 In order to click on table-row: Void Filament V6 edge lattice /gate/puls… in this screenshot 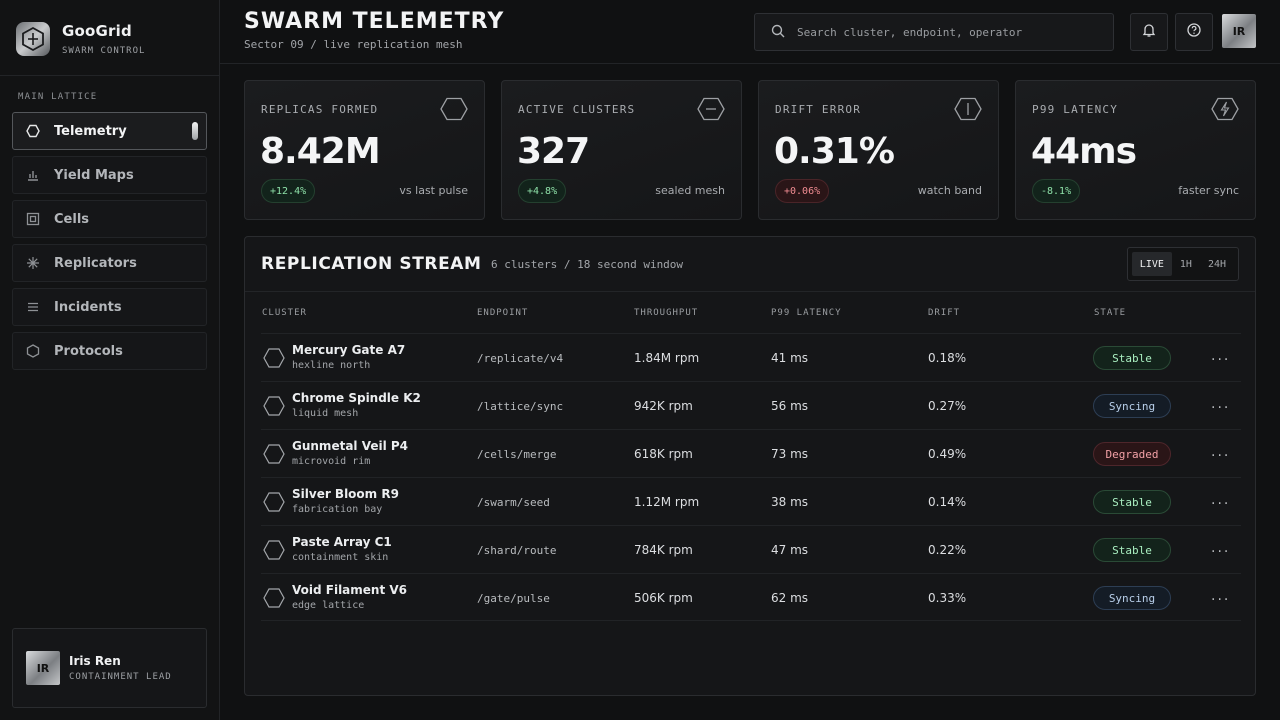, I will do `click(751, 597)`.